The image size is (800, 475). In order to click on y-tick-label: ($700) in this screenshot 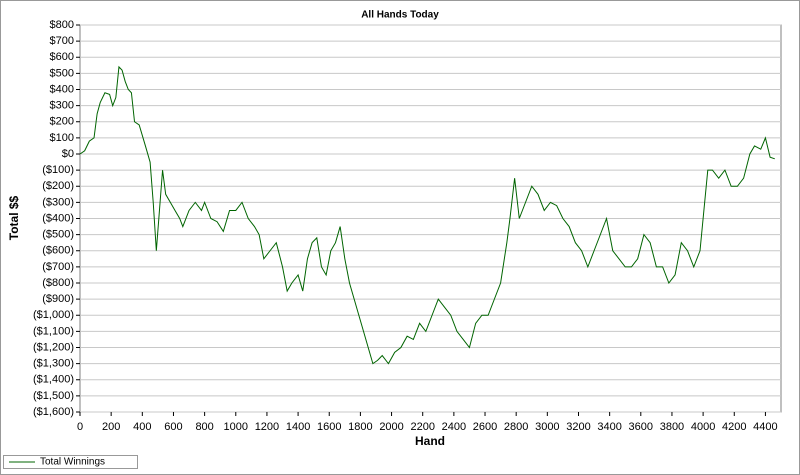, I will do `click(58, 267)`.